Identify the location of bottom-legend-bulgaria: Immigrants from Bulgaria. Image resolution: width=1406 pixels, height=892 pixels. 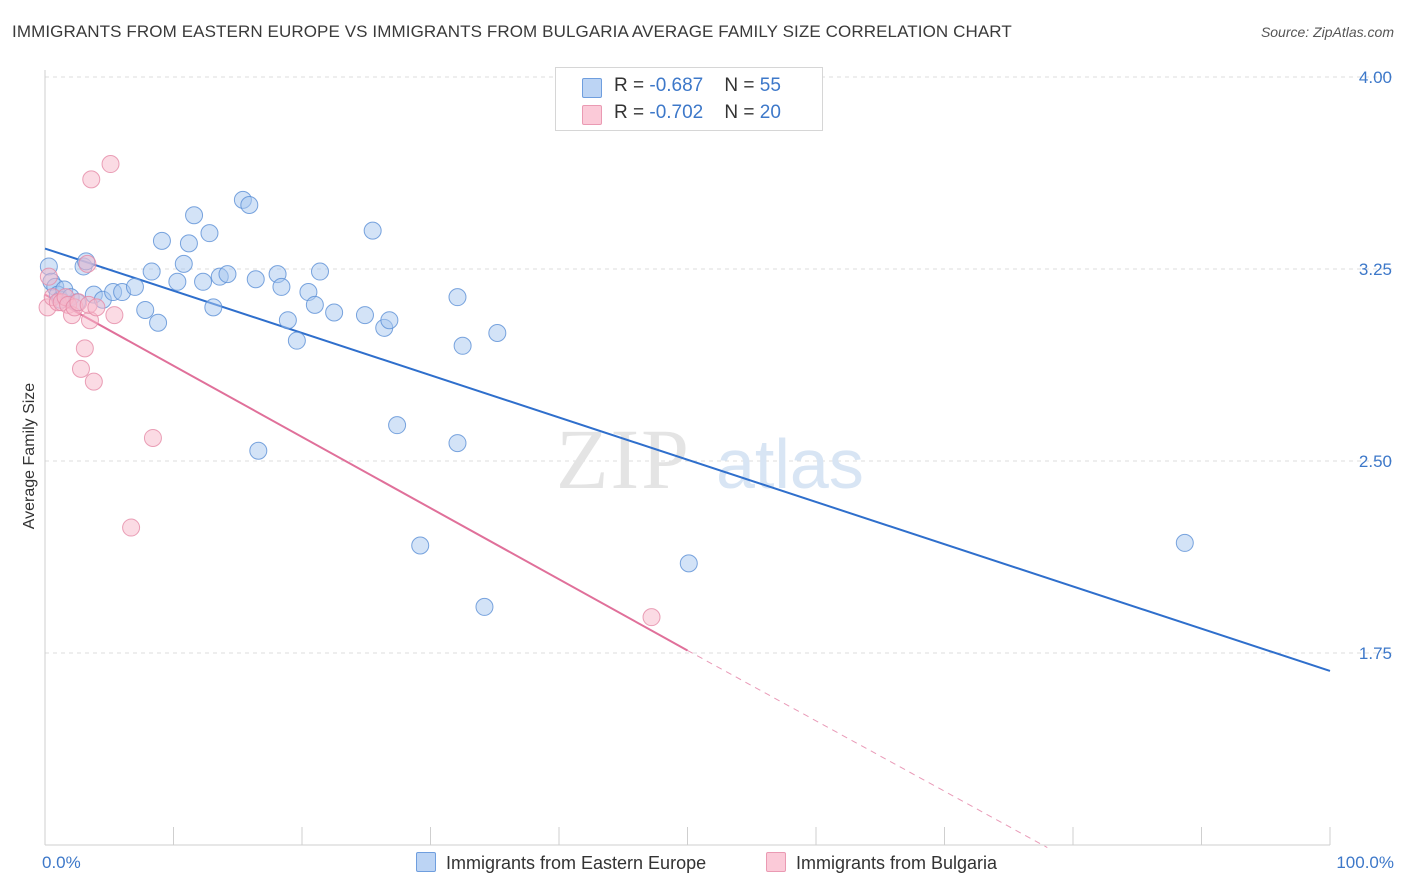
(881, 863).